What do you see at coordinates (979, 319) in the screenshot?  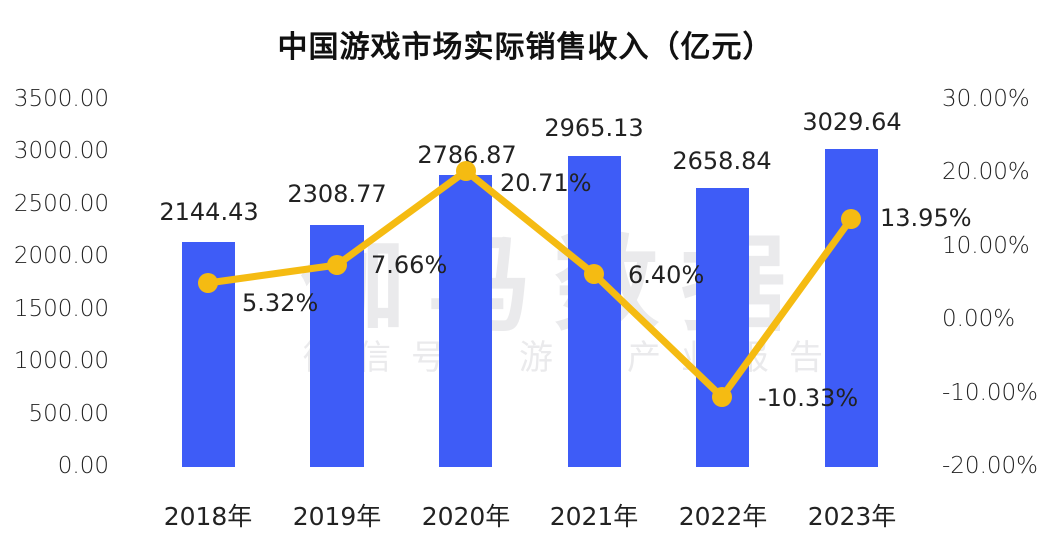 I see `right-axis-tick: 0.00%` at bounding box center [979, 319].